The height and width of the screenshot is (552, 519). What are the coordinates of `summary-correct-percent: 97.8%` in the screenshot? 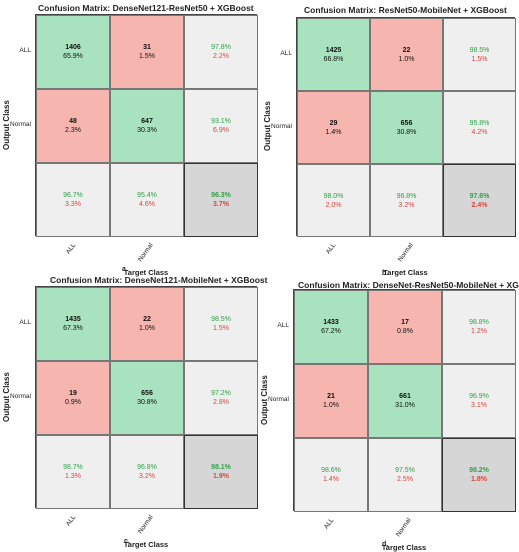 It's located at (221, 47).